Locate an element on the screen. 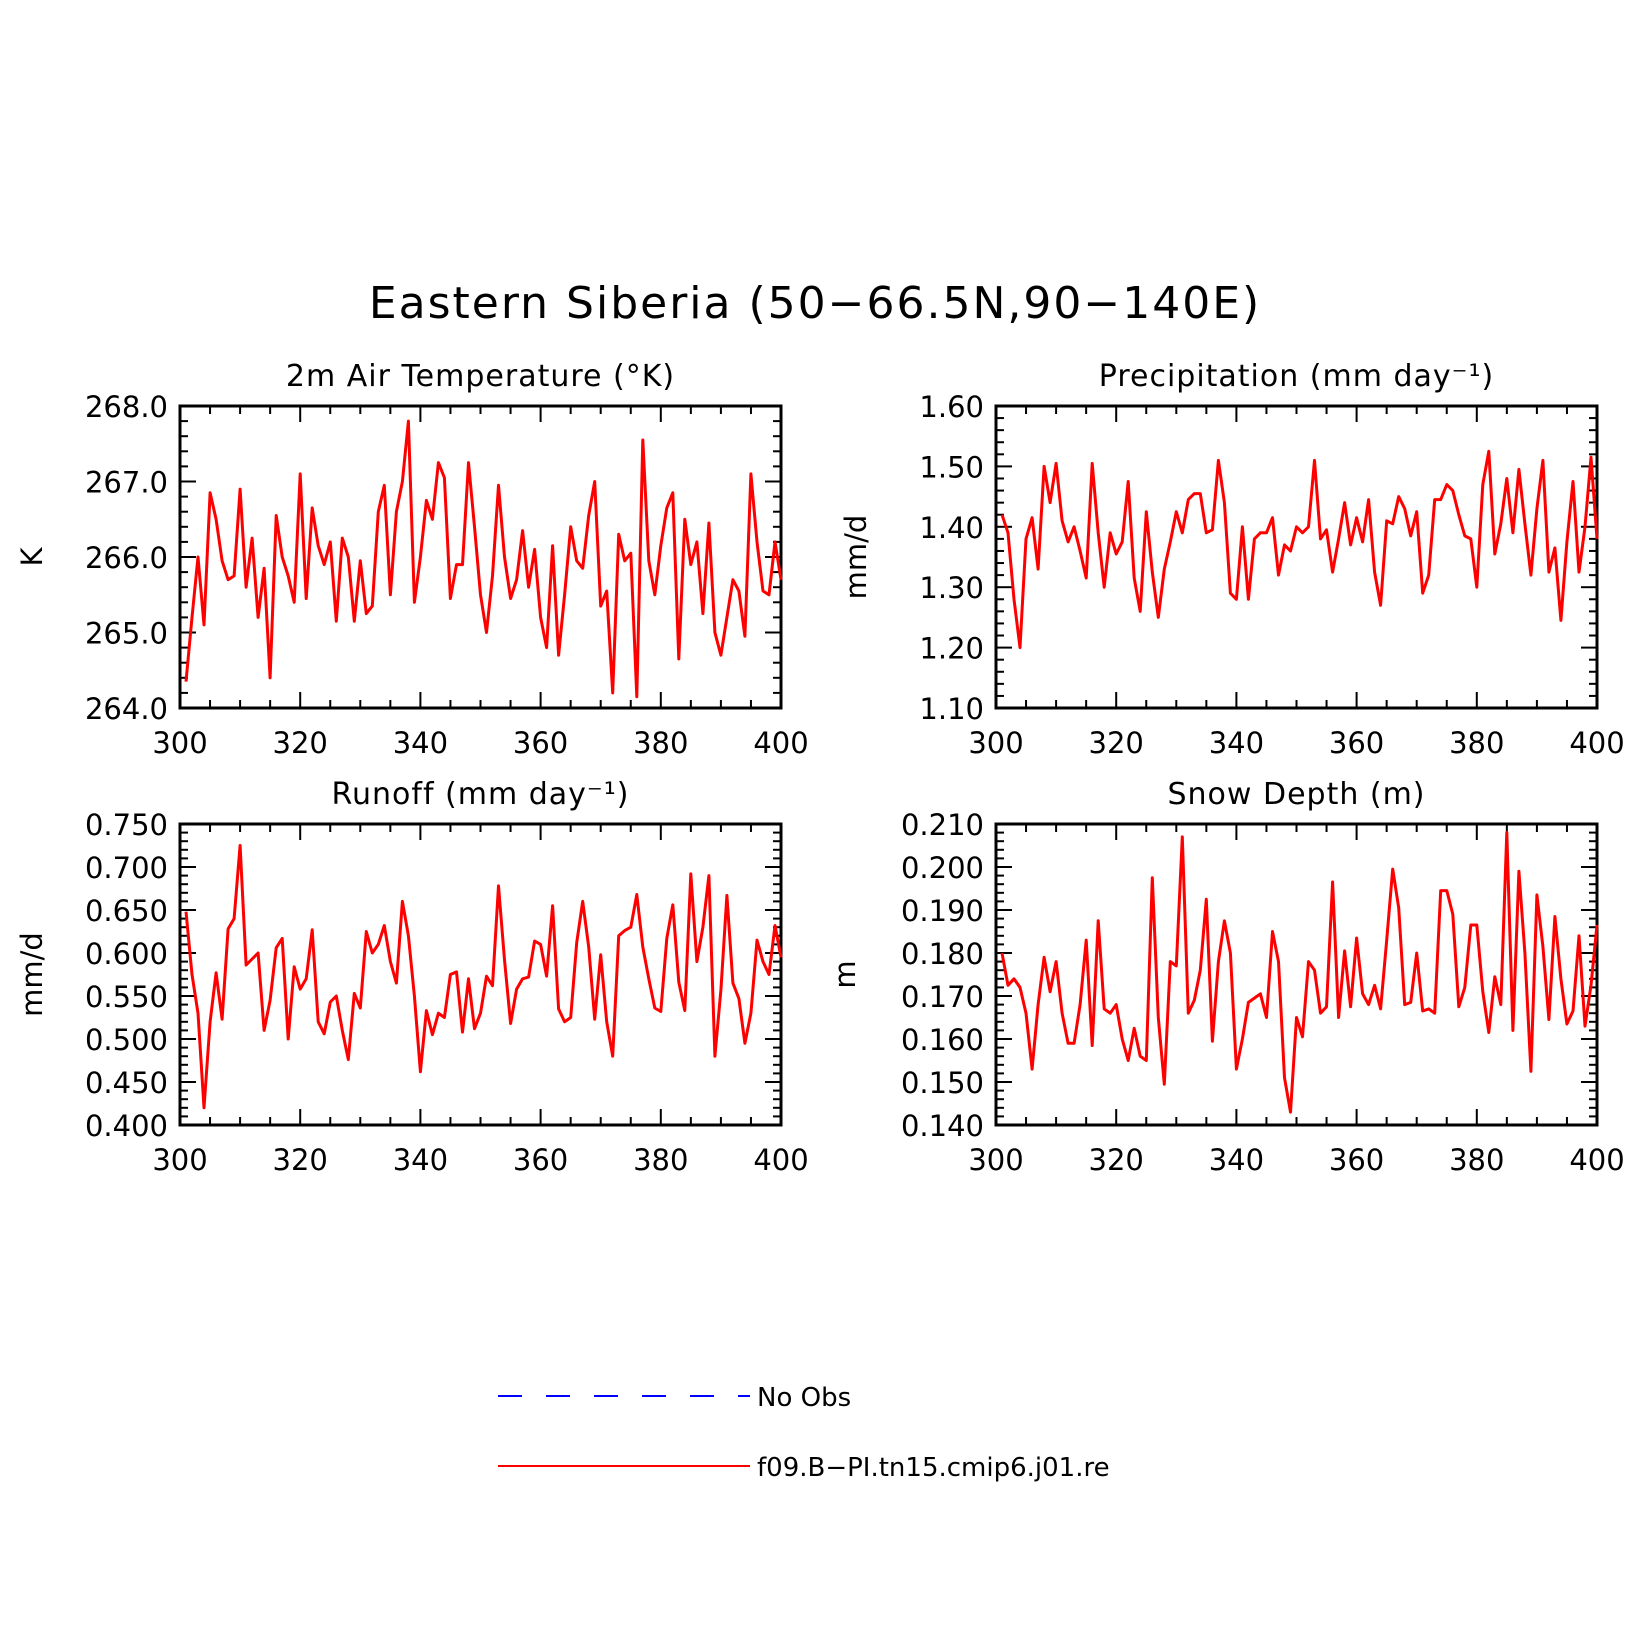 The width and height of the screenshot is (1629, 1637). y-tick-label: 267.0 is located at coordinates (126, 483).